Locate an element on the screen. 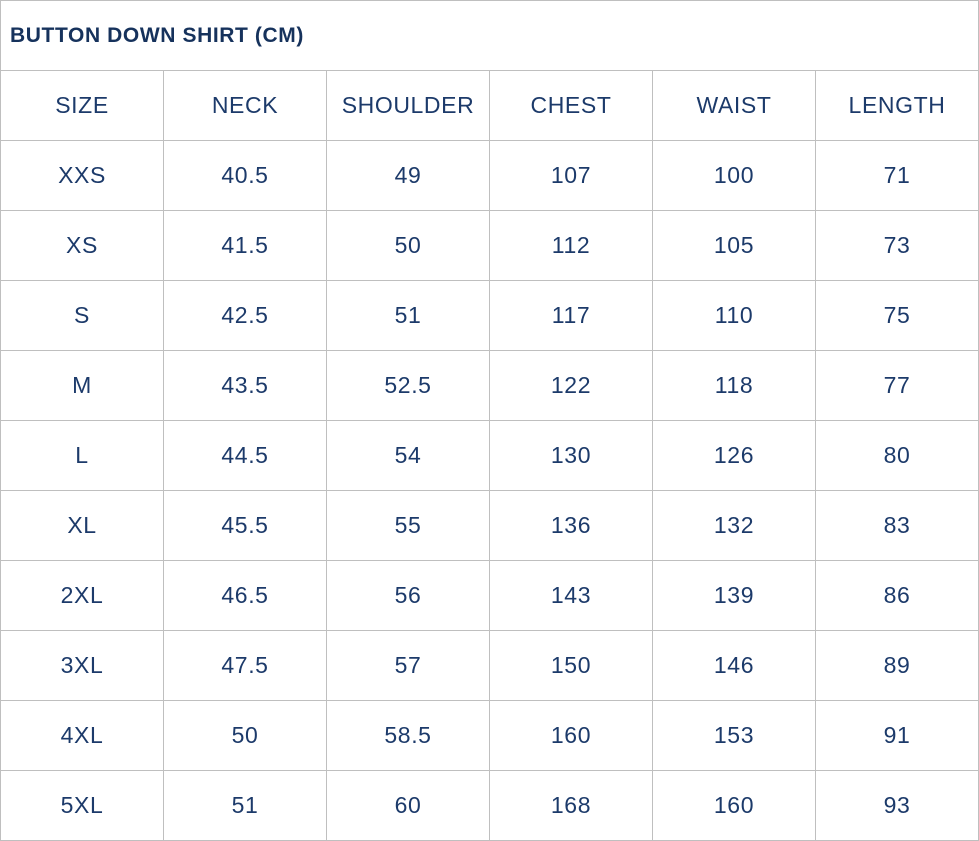 This screenshot has width=979, height=841. table-row-xxs: XXS 40.5 49 107 100 71 is located at coordinates (489, 175).